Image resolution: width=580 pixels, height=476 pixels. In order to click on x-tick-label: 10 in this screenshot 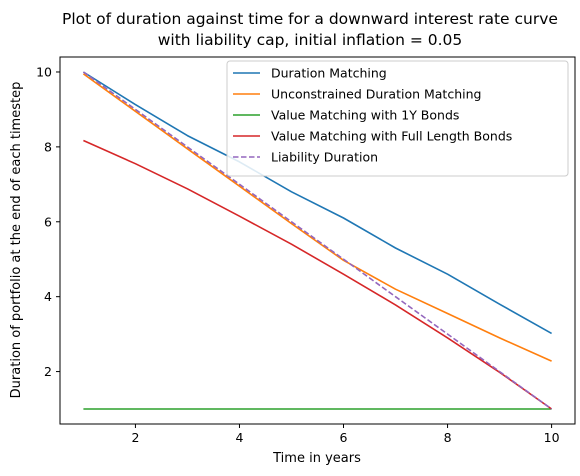, I will do `click(552, 437)`.